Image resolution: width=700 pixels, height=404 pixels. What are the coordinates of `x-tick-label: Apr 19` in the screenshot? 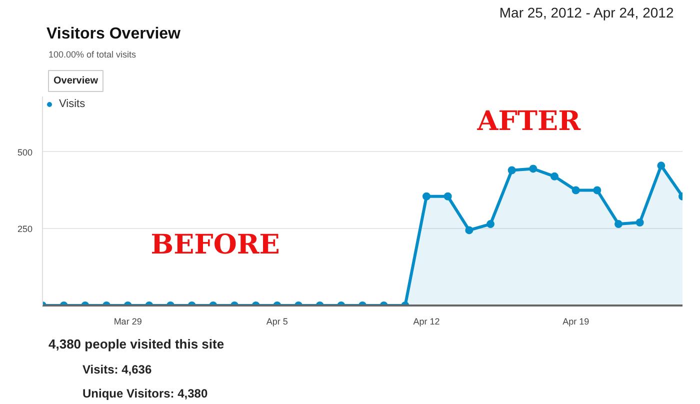 It's located at (576, 321).